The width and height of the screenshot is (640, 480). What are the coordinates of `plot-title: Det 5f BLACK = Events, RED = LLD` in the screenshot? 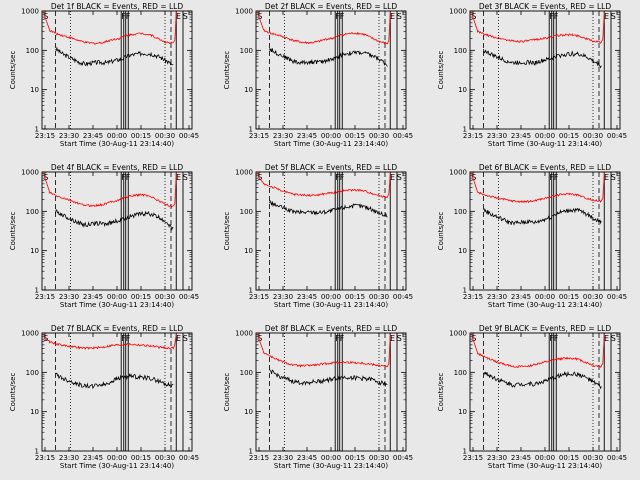 It's located at (331, 167).